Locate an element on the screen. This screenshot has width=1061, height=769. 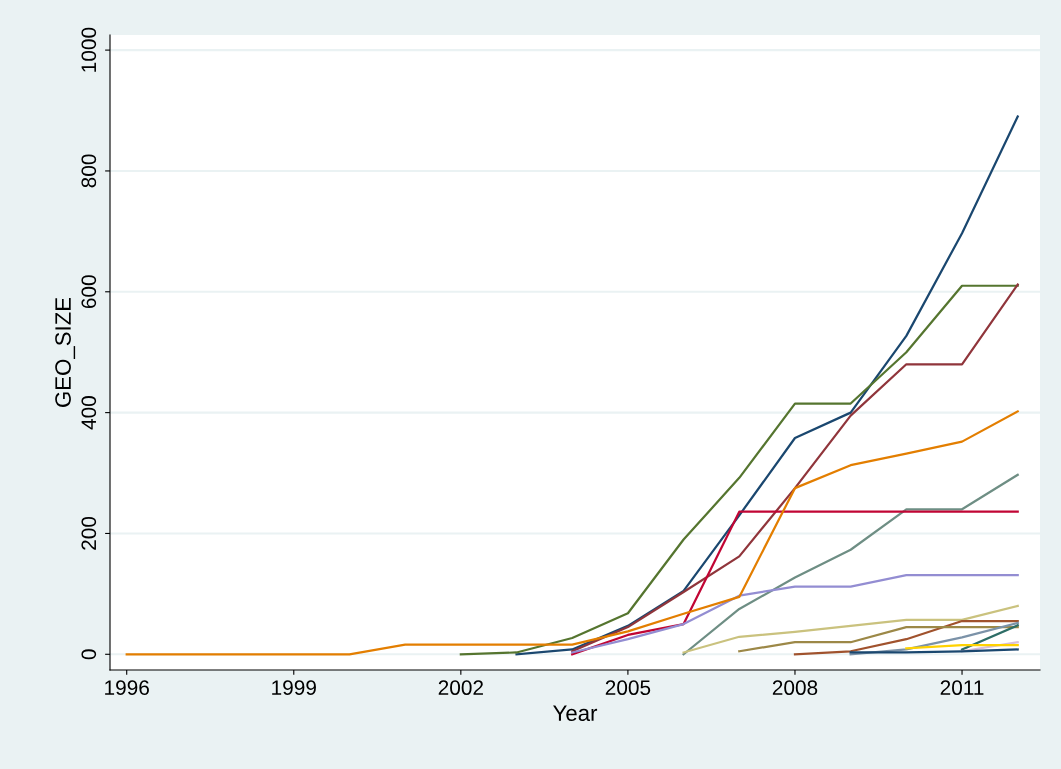
x-tick-label: 1996 is located at coordinates (127, 688).